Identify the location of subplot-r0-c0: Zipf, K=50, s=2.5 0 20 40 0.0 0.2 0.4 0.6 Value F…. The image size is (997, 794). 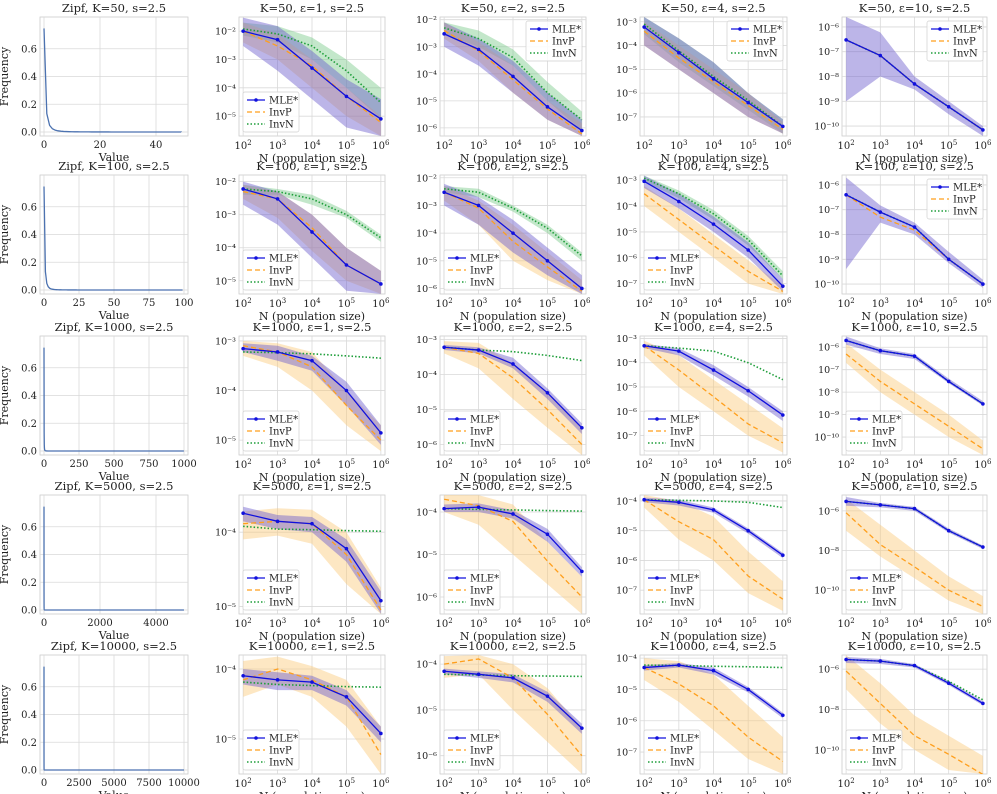
(94, 82).